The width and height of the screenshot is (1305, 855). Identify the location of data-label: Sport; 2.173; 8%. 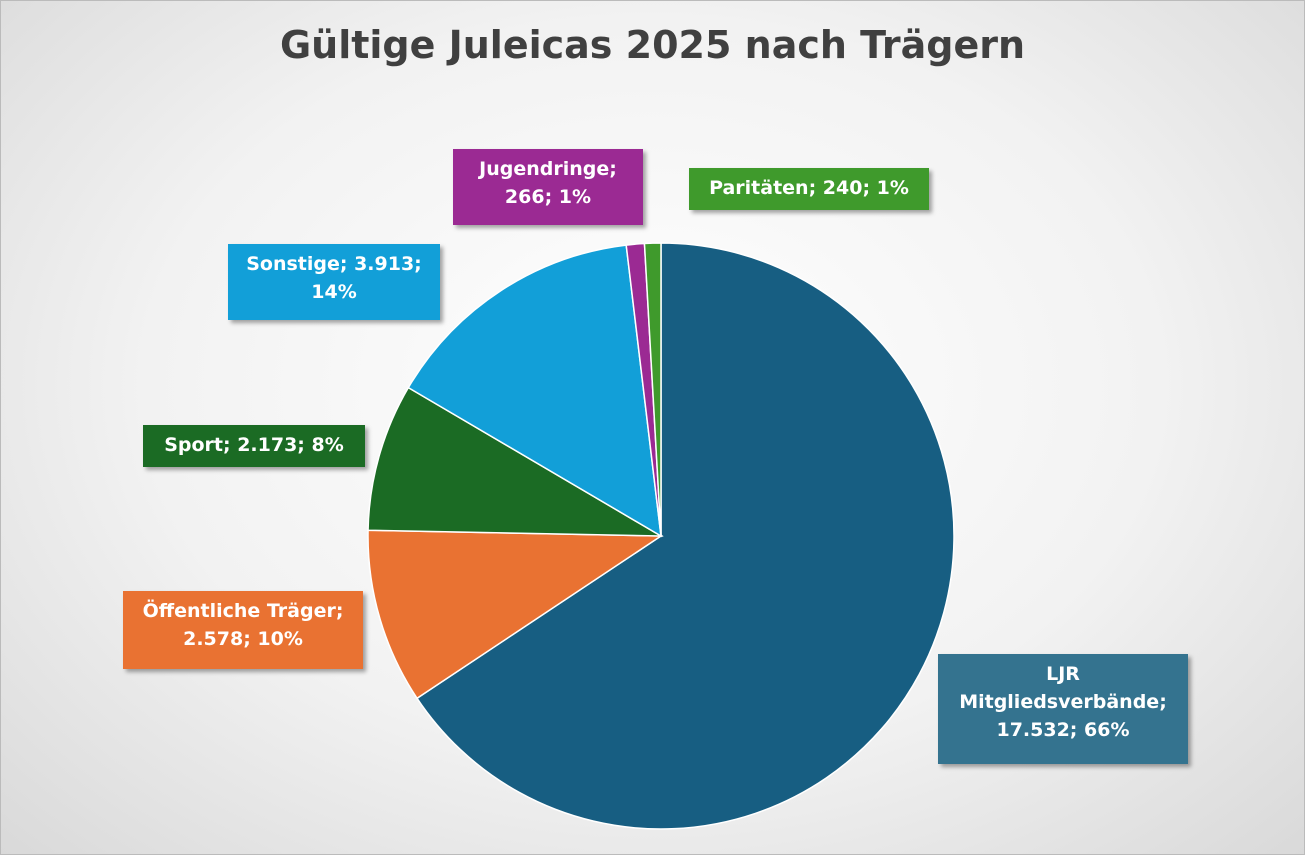
(254, 446).